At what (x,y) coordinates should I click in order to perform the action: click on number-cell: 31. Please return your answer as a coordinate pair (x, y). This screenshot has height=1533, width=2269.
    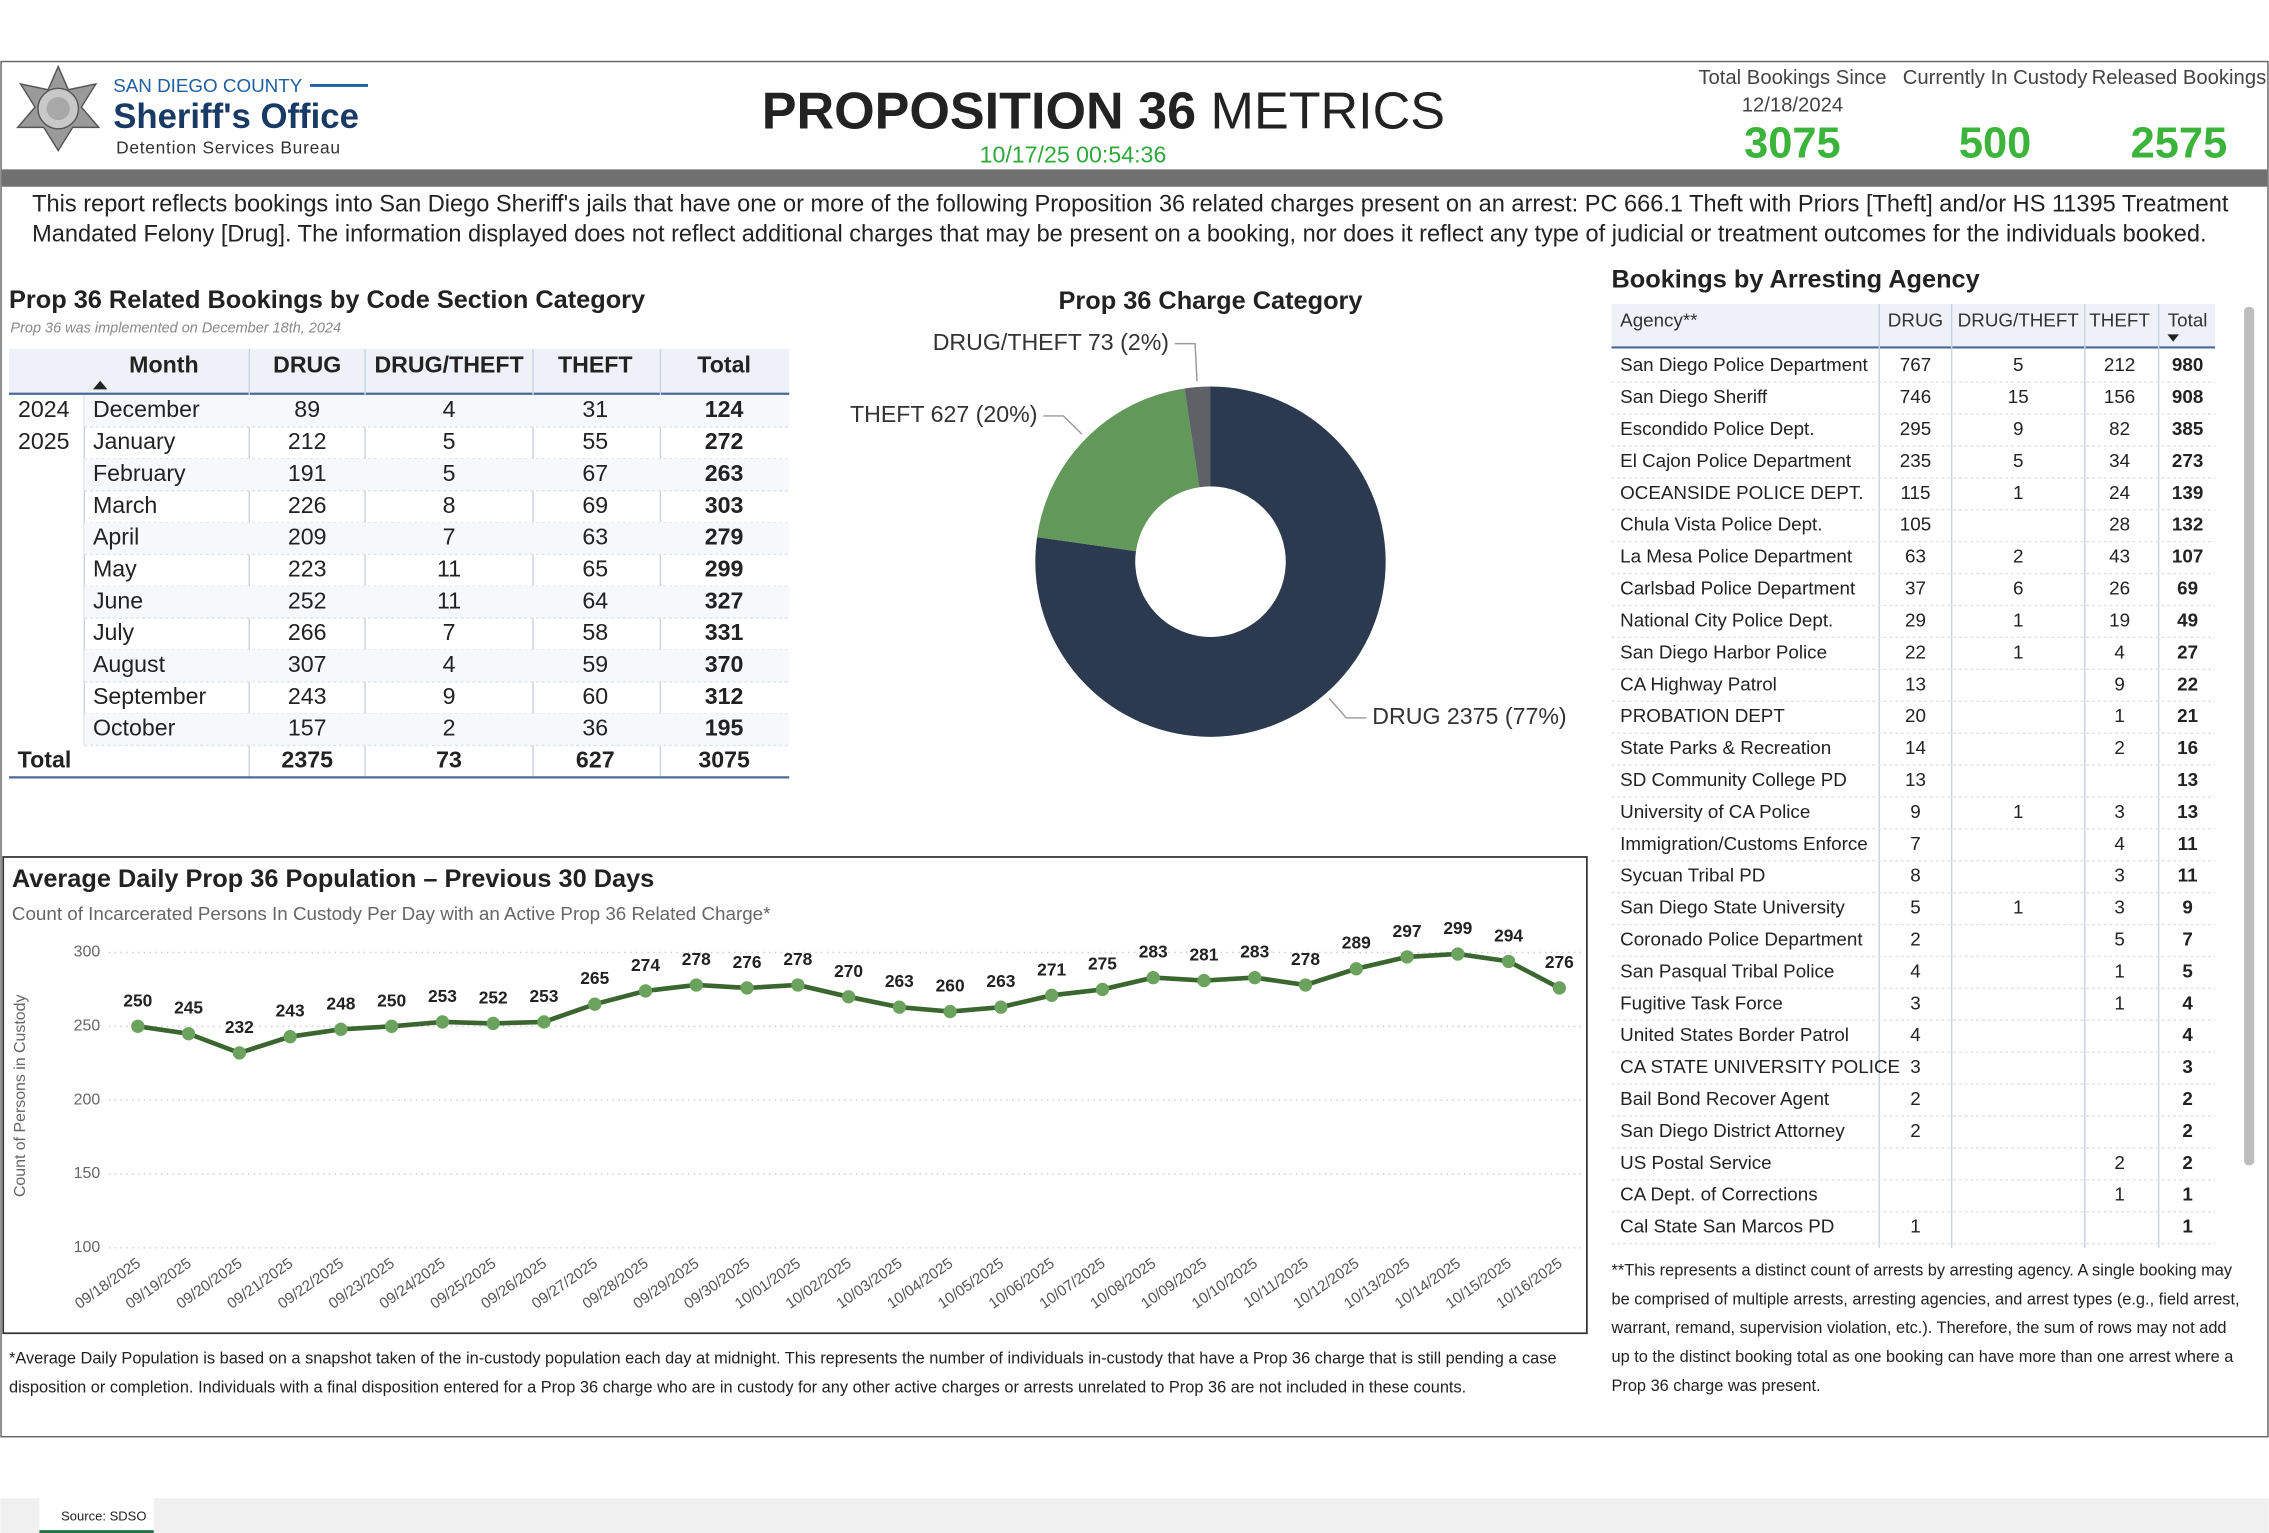
    Looking at the image, I should click on (595, 409).